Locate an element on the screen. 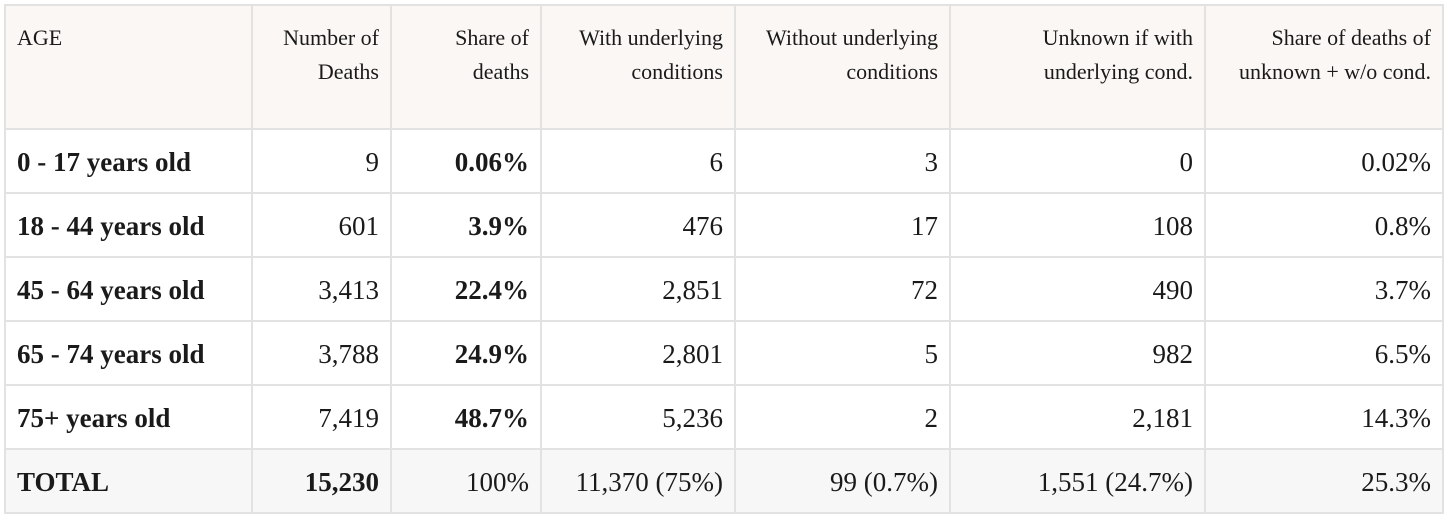 The width and height of the screenshot is (1447, 519). header-without-underlying-conditions: Without underlying conditions is located at coordinates (842, 67).